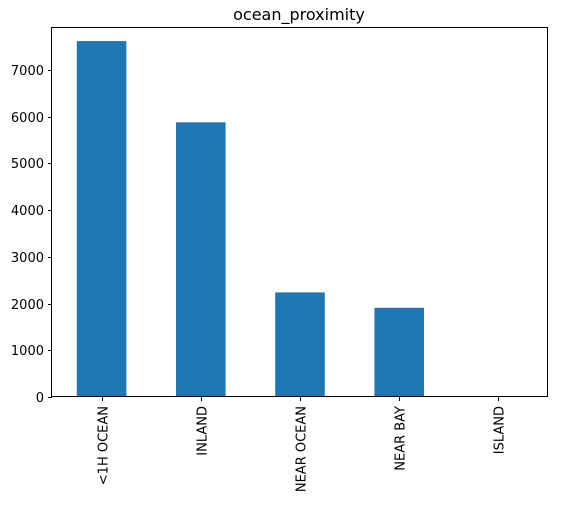 The image size is (572, 520). Describe the element at coordinates (104, 445) in the screenshot. I see `x-tick-label-0: <1H OCEAN` at that location.